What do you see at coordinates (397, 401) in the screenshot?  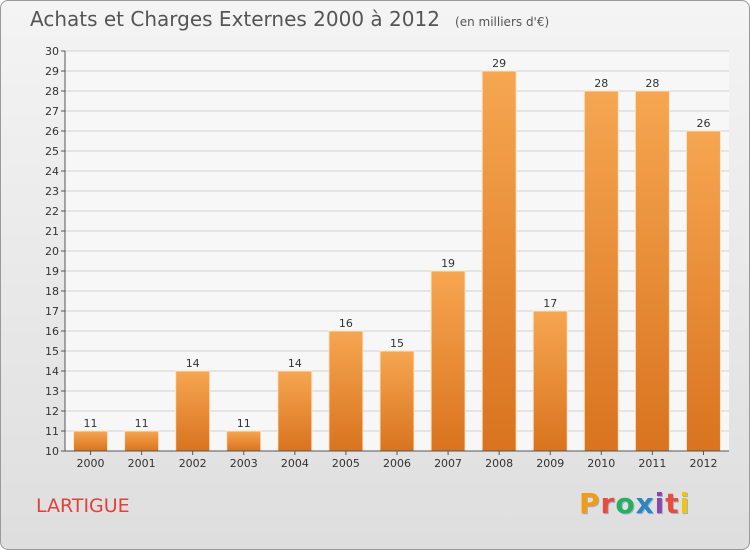 I see `bar-2006` at bounding box center [397, 401].